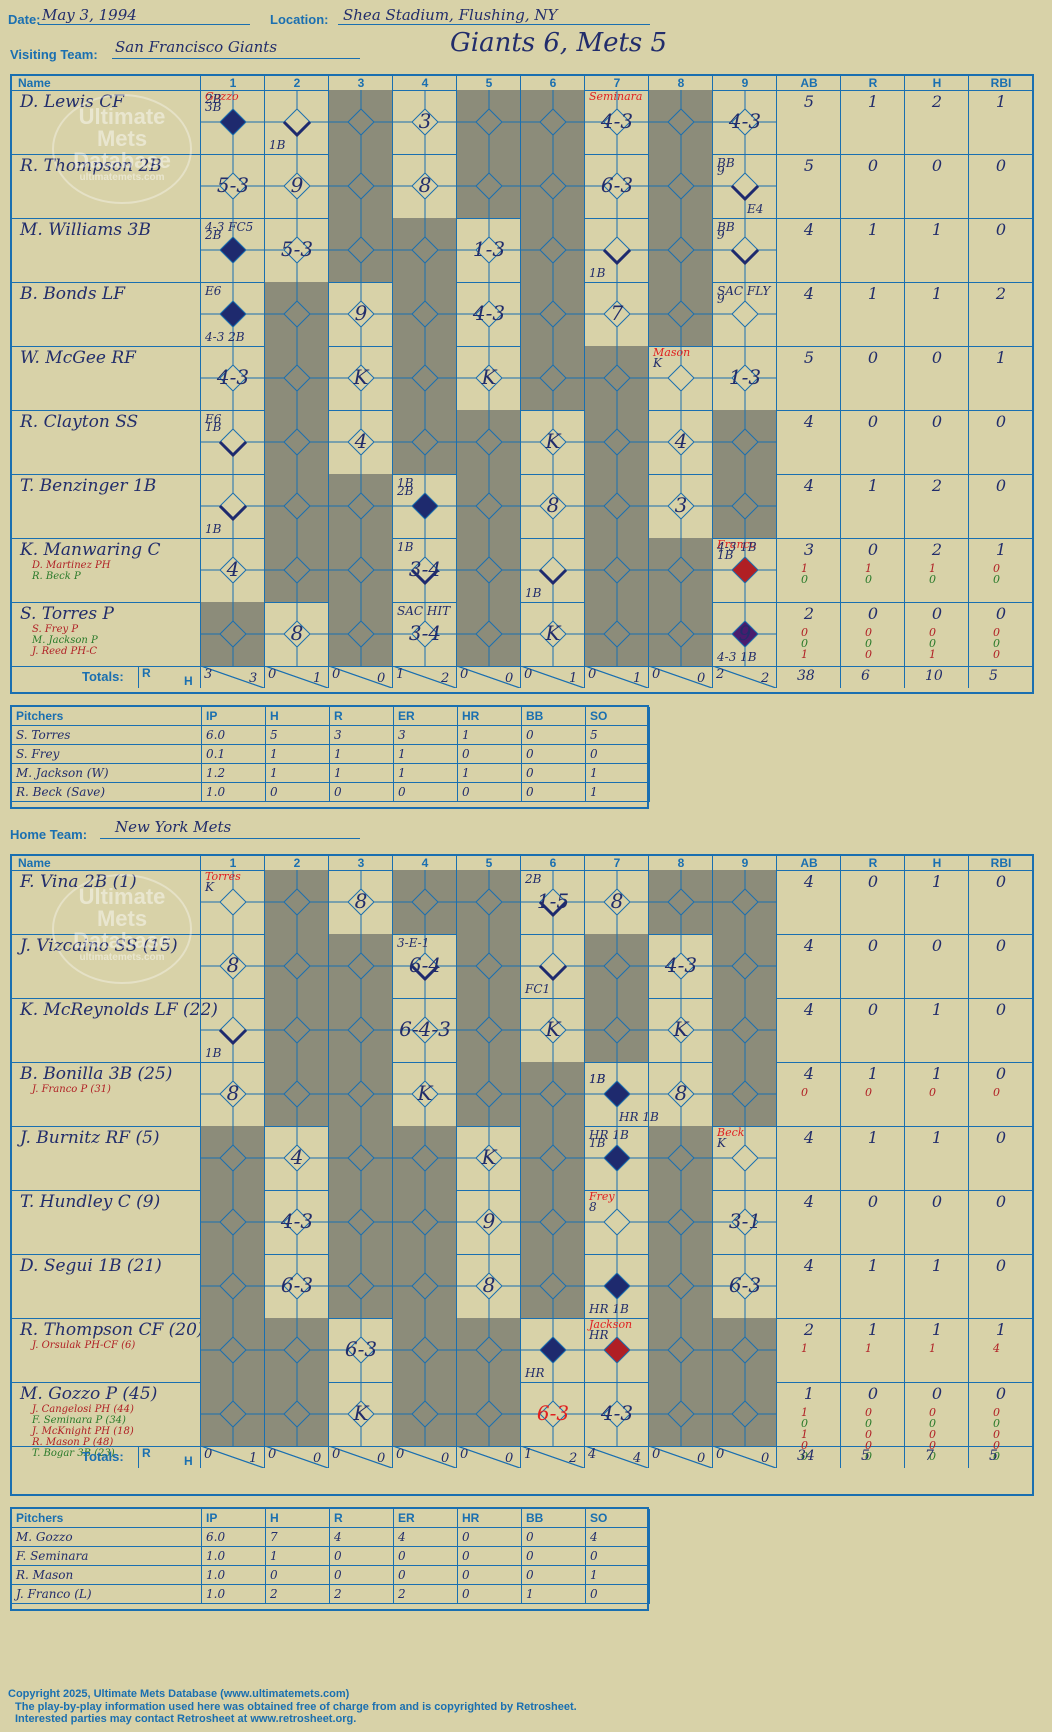 The height and width of the screenshot is (1732, 1052). I want to click on play-notation: 6-3, so click(745, 1285).